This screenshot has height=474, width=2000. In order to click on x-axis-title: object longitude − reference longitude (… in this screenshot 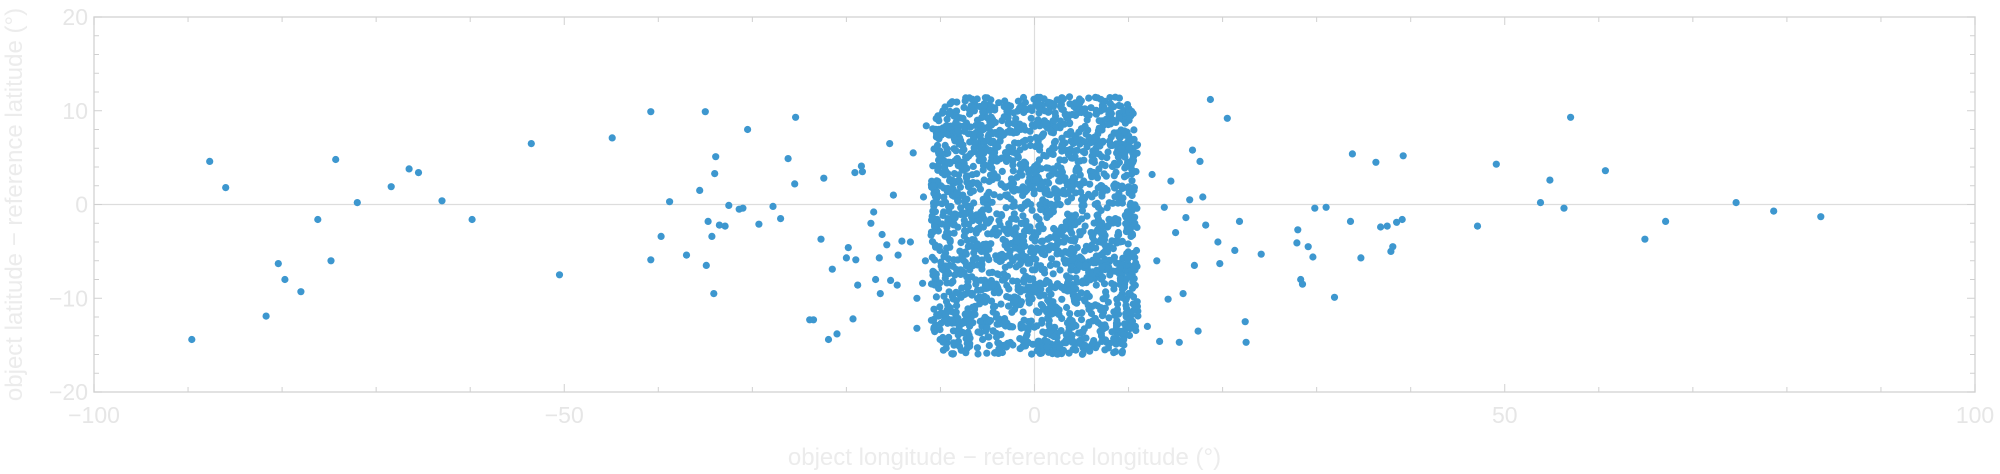, I will do `click(1004, 457)`.